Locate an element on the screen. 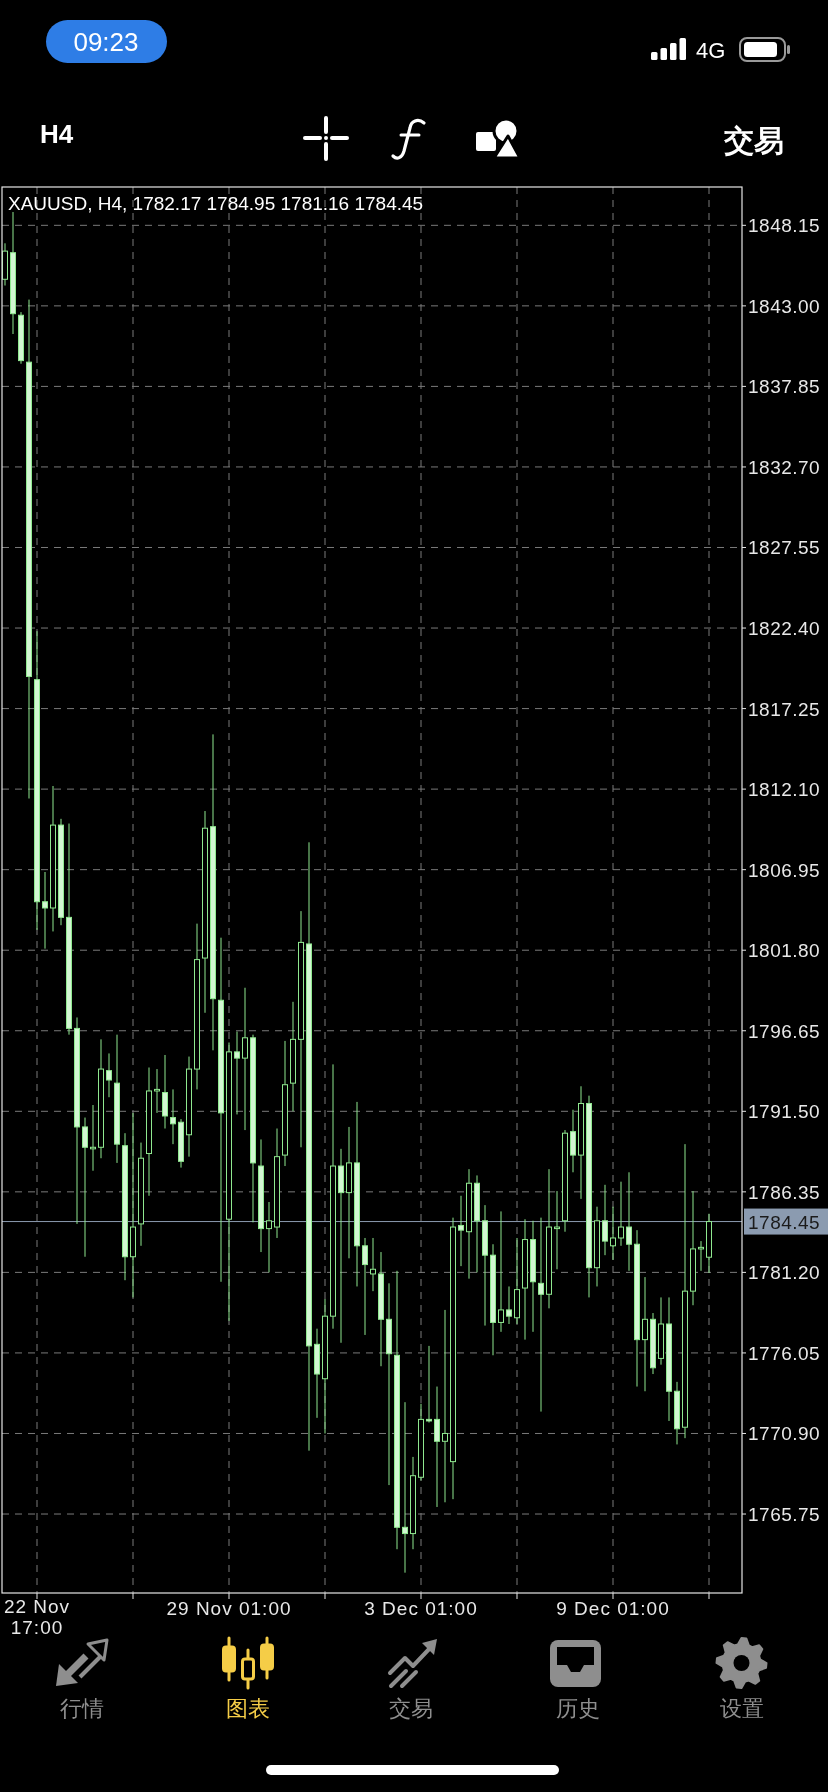 The image size is (828, 1792). text: 图表 is located at coordinates (248, 1708).